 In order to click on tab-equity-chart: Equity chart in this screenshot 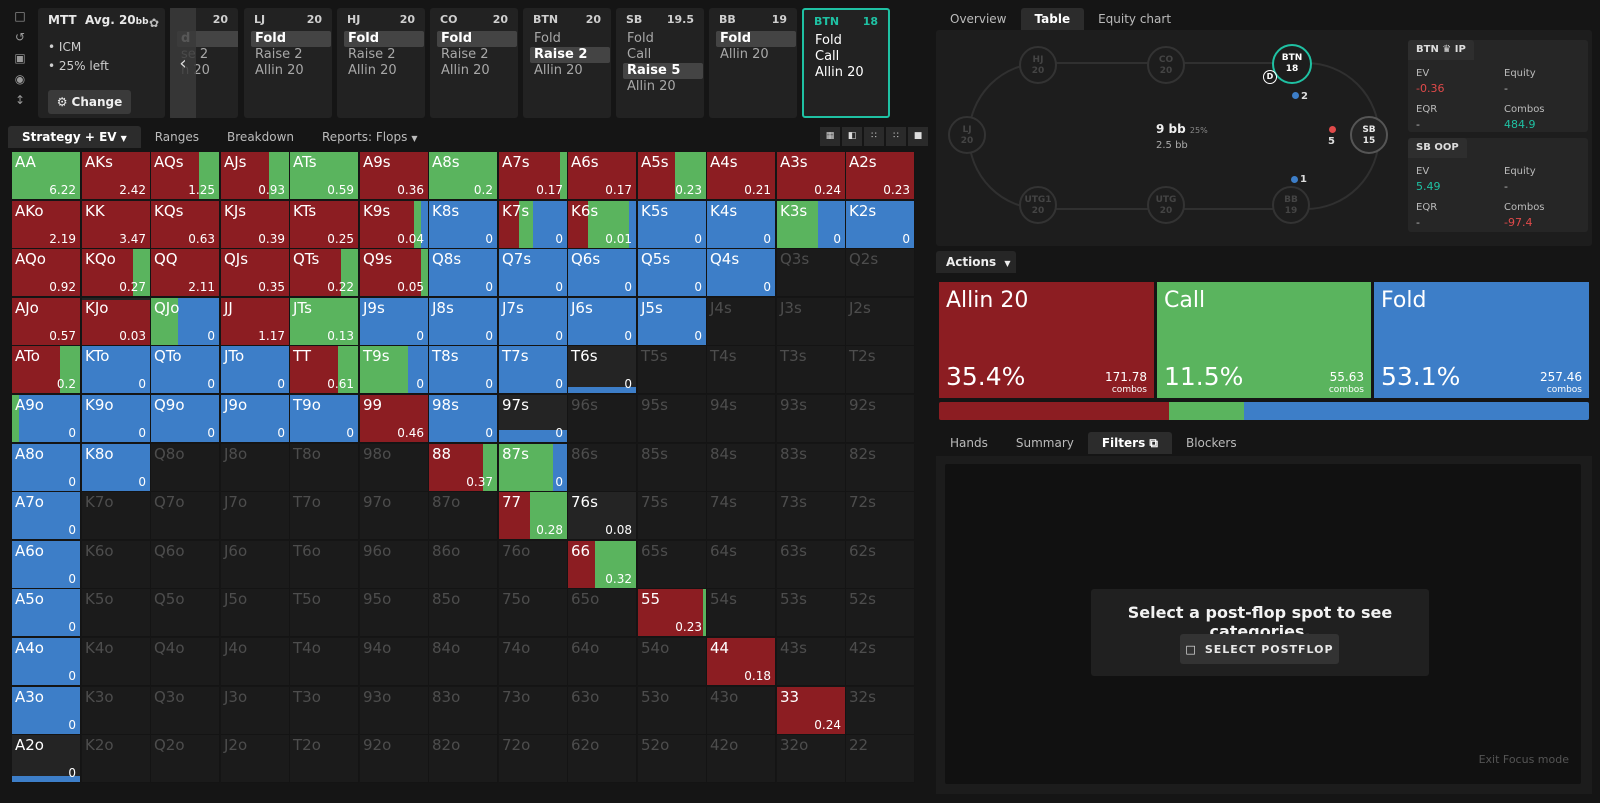, I will do `click(1135, 19)`.